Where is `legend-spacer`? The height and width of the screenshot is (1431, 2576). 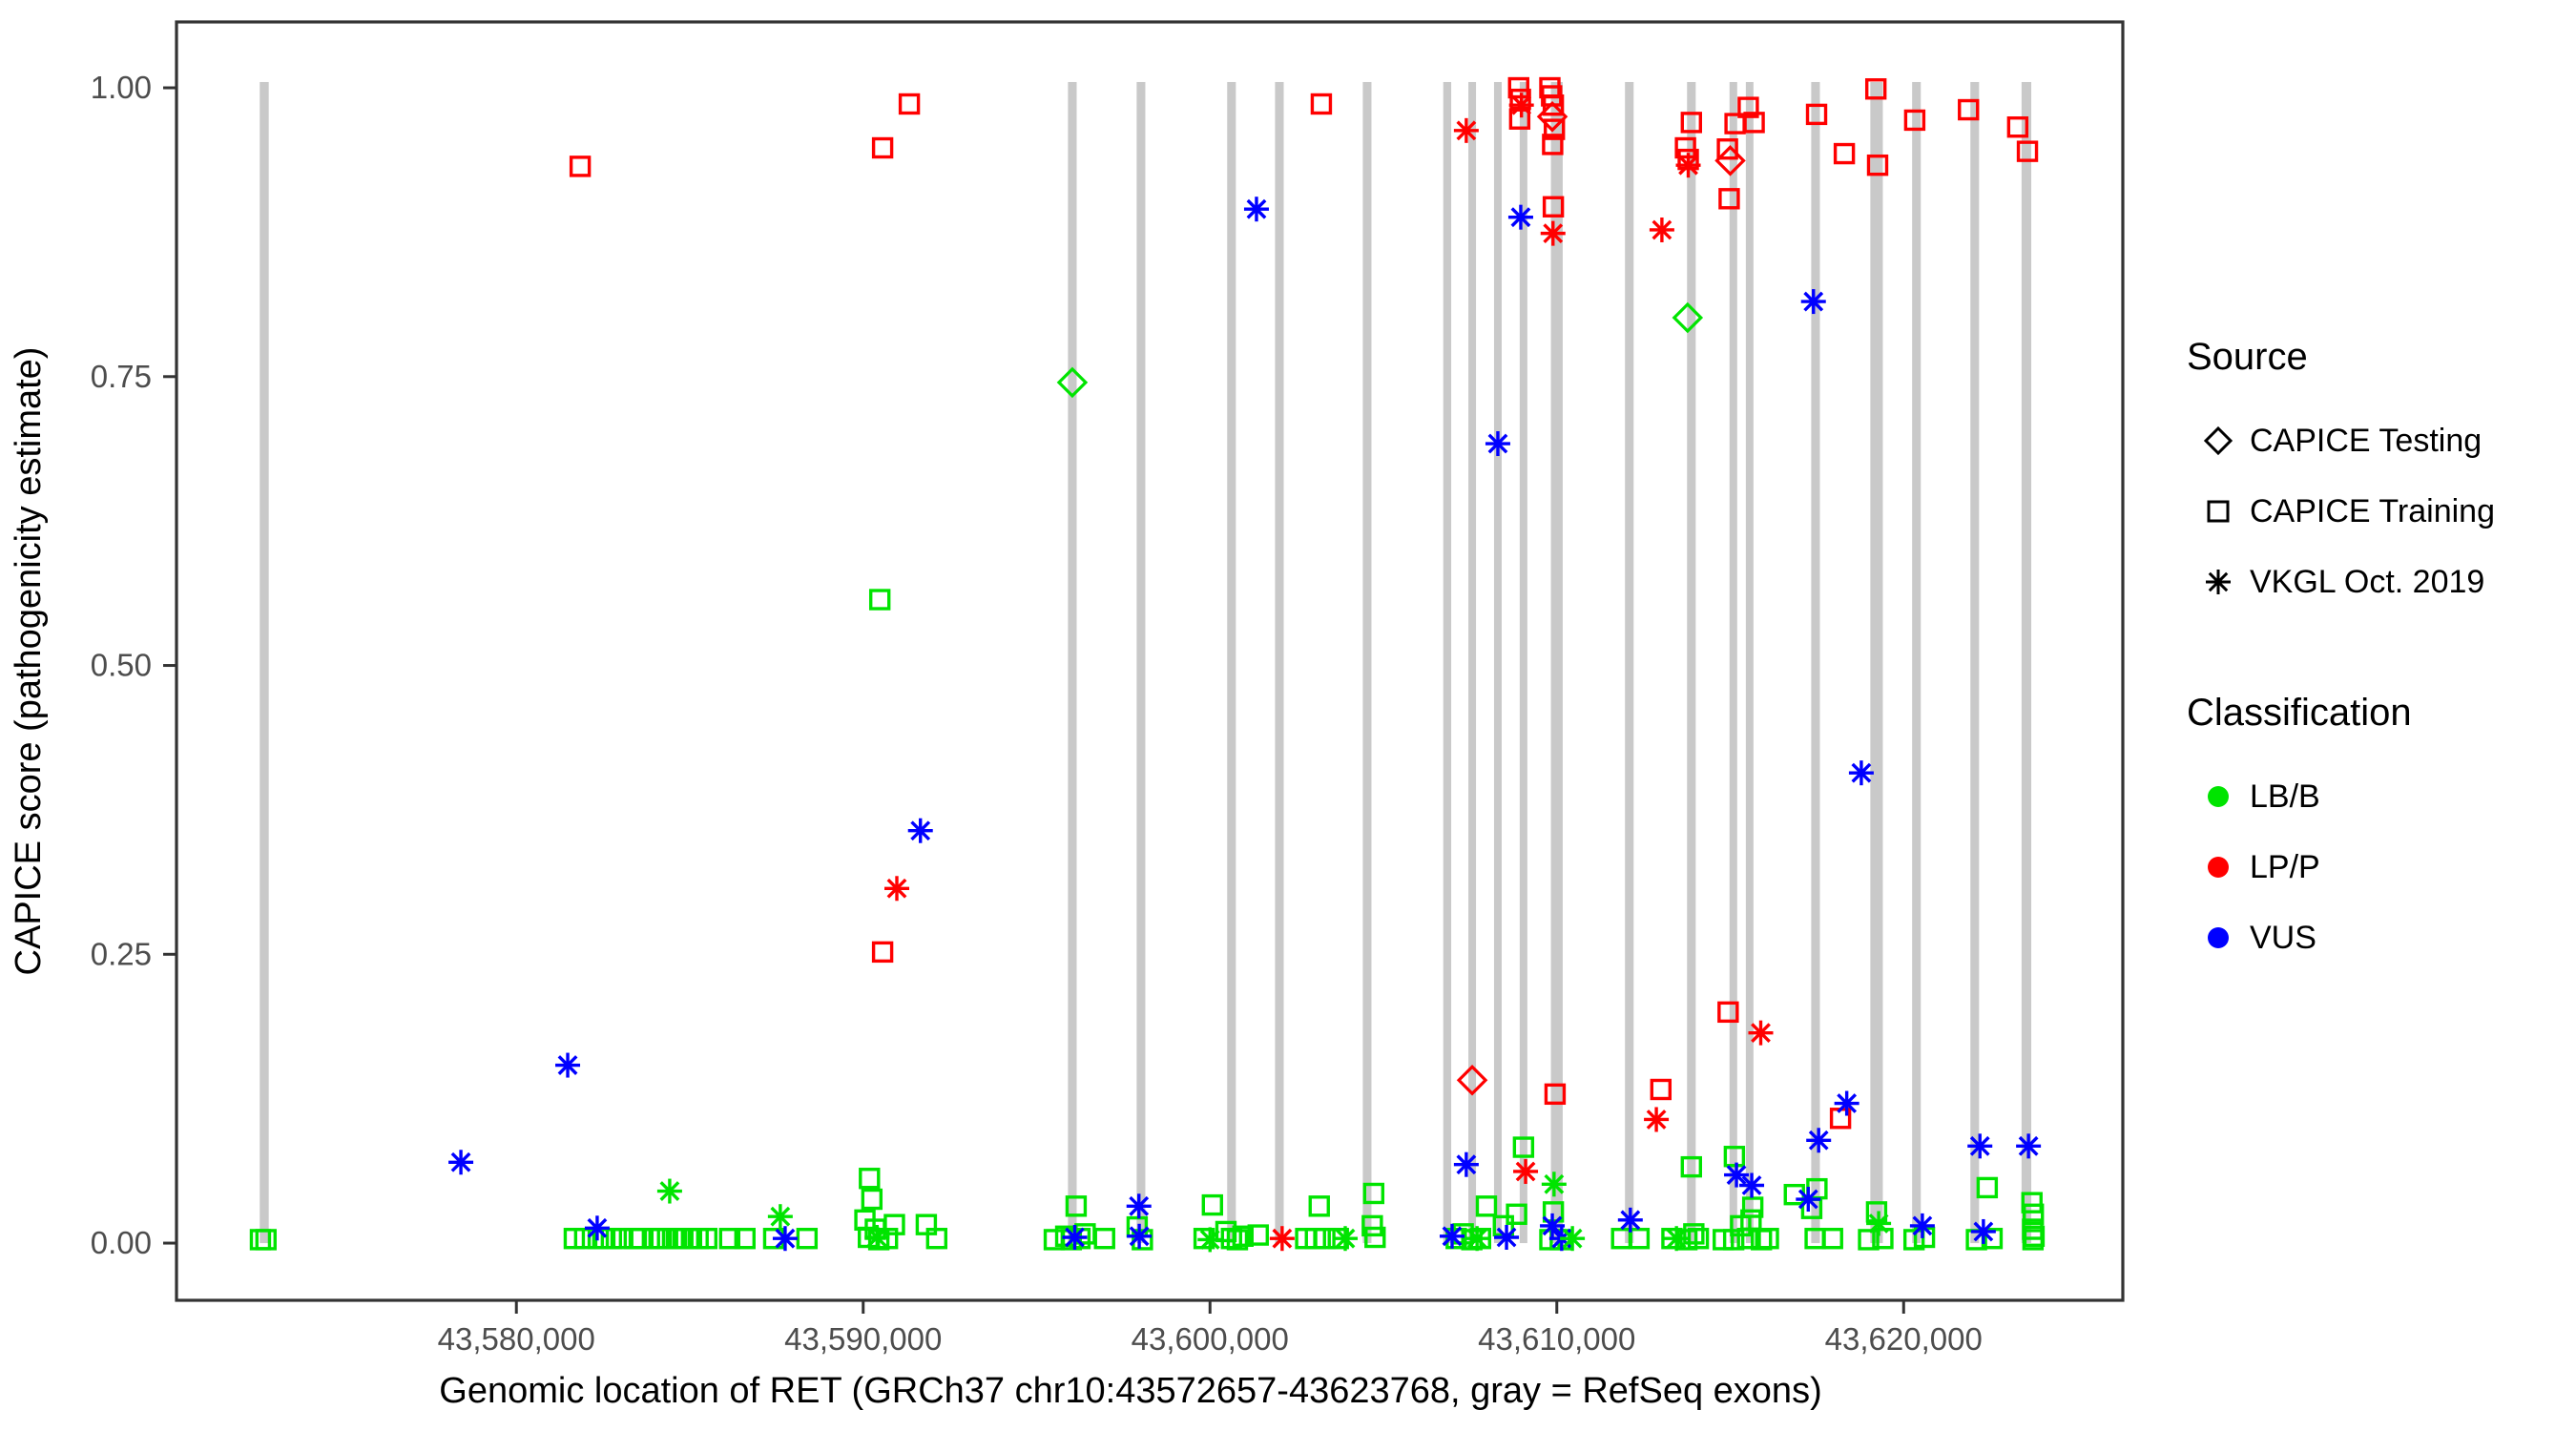
legend-spacer is located at coordinates (2377, 654).